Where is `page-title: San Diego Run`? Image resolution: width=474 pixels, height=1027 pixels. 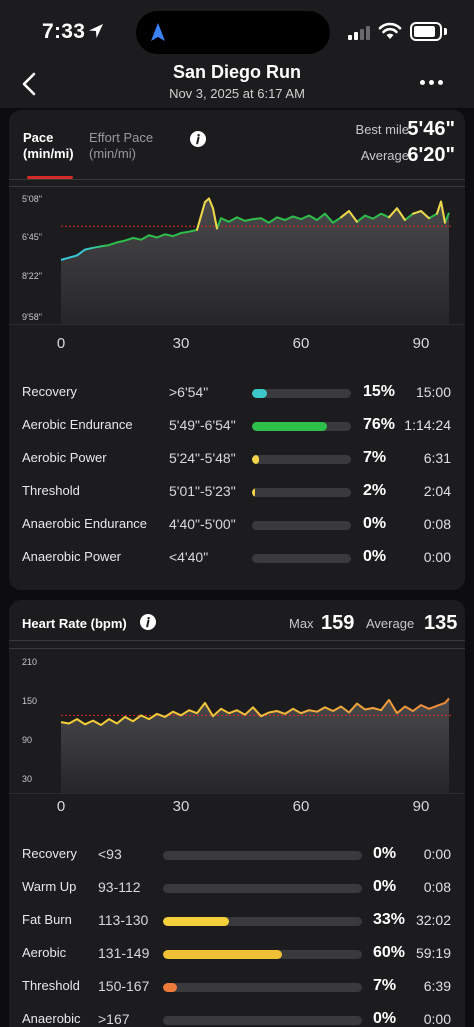 page-title: San Diego Run is located at coordinates (236, 72).